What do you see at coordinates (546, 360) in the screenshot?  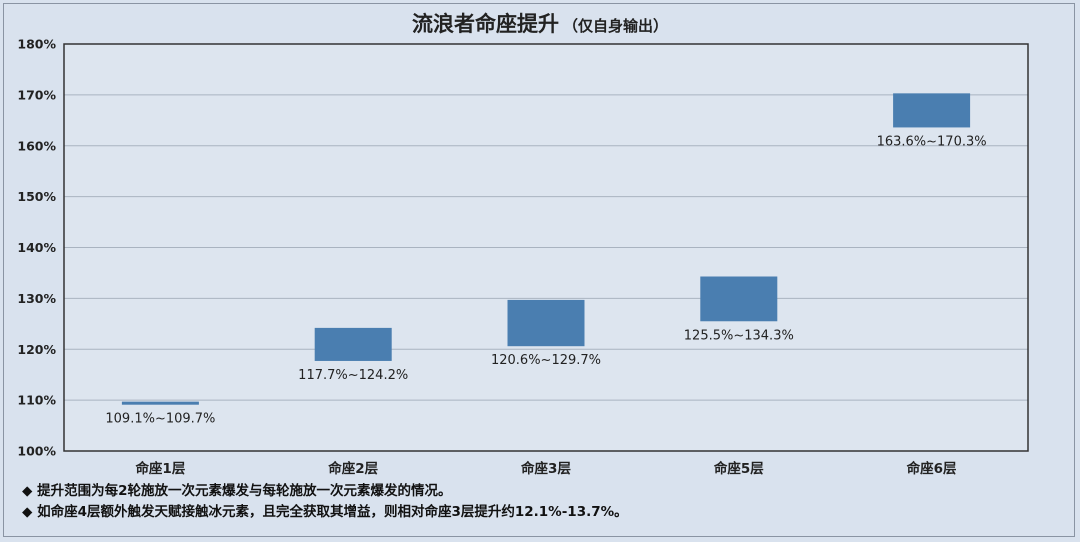 I see `data-label: 120.6%~129.7%` at bounding box center [546, 360].